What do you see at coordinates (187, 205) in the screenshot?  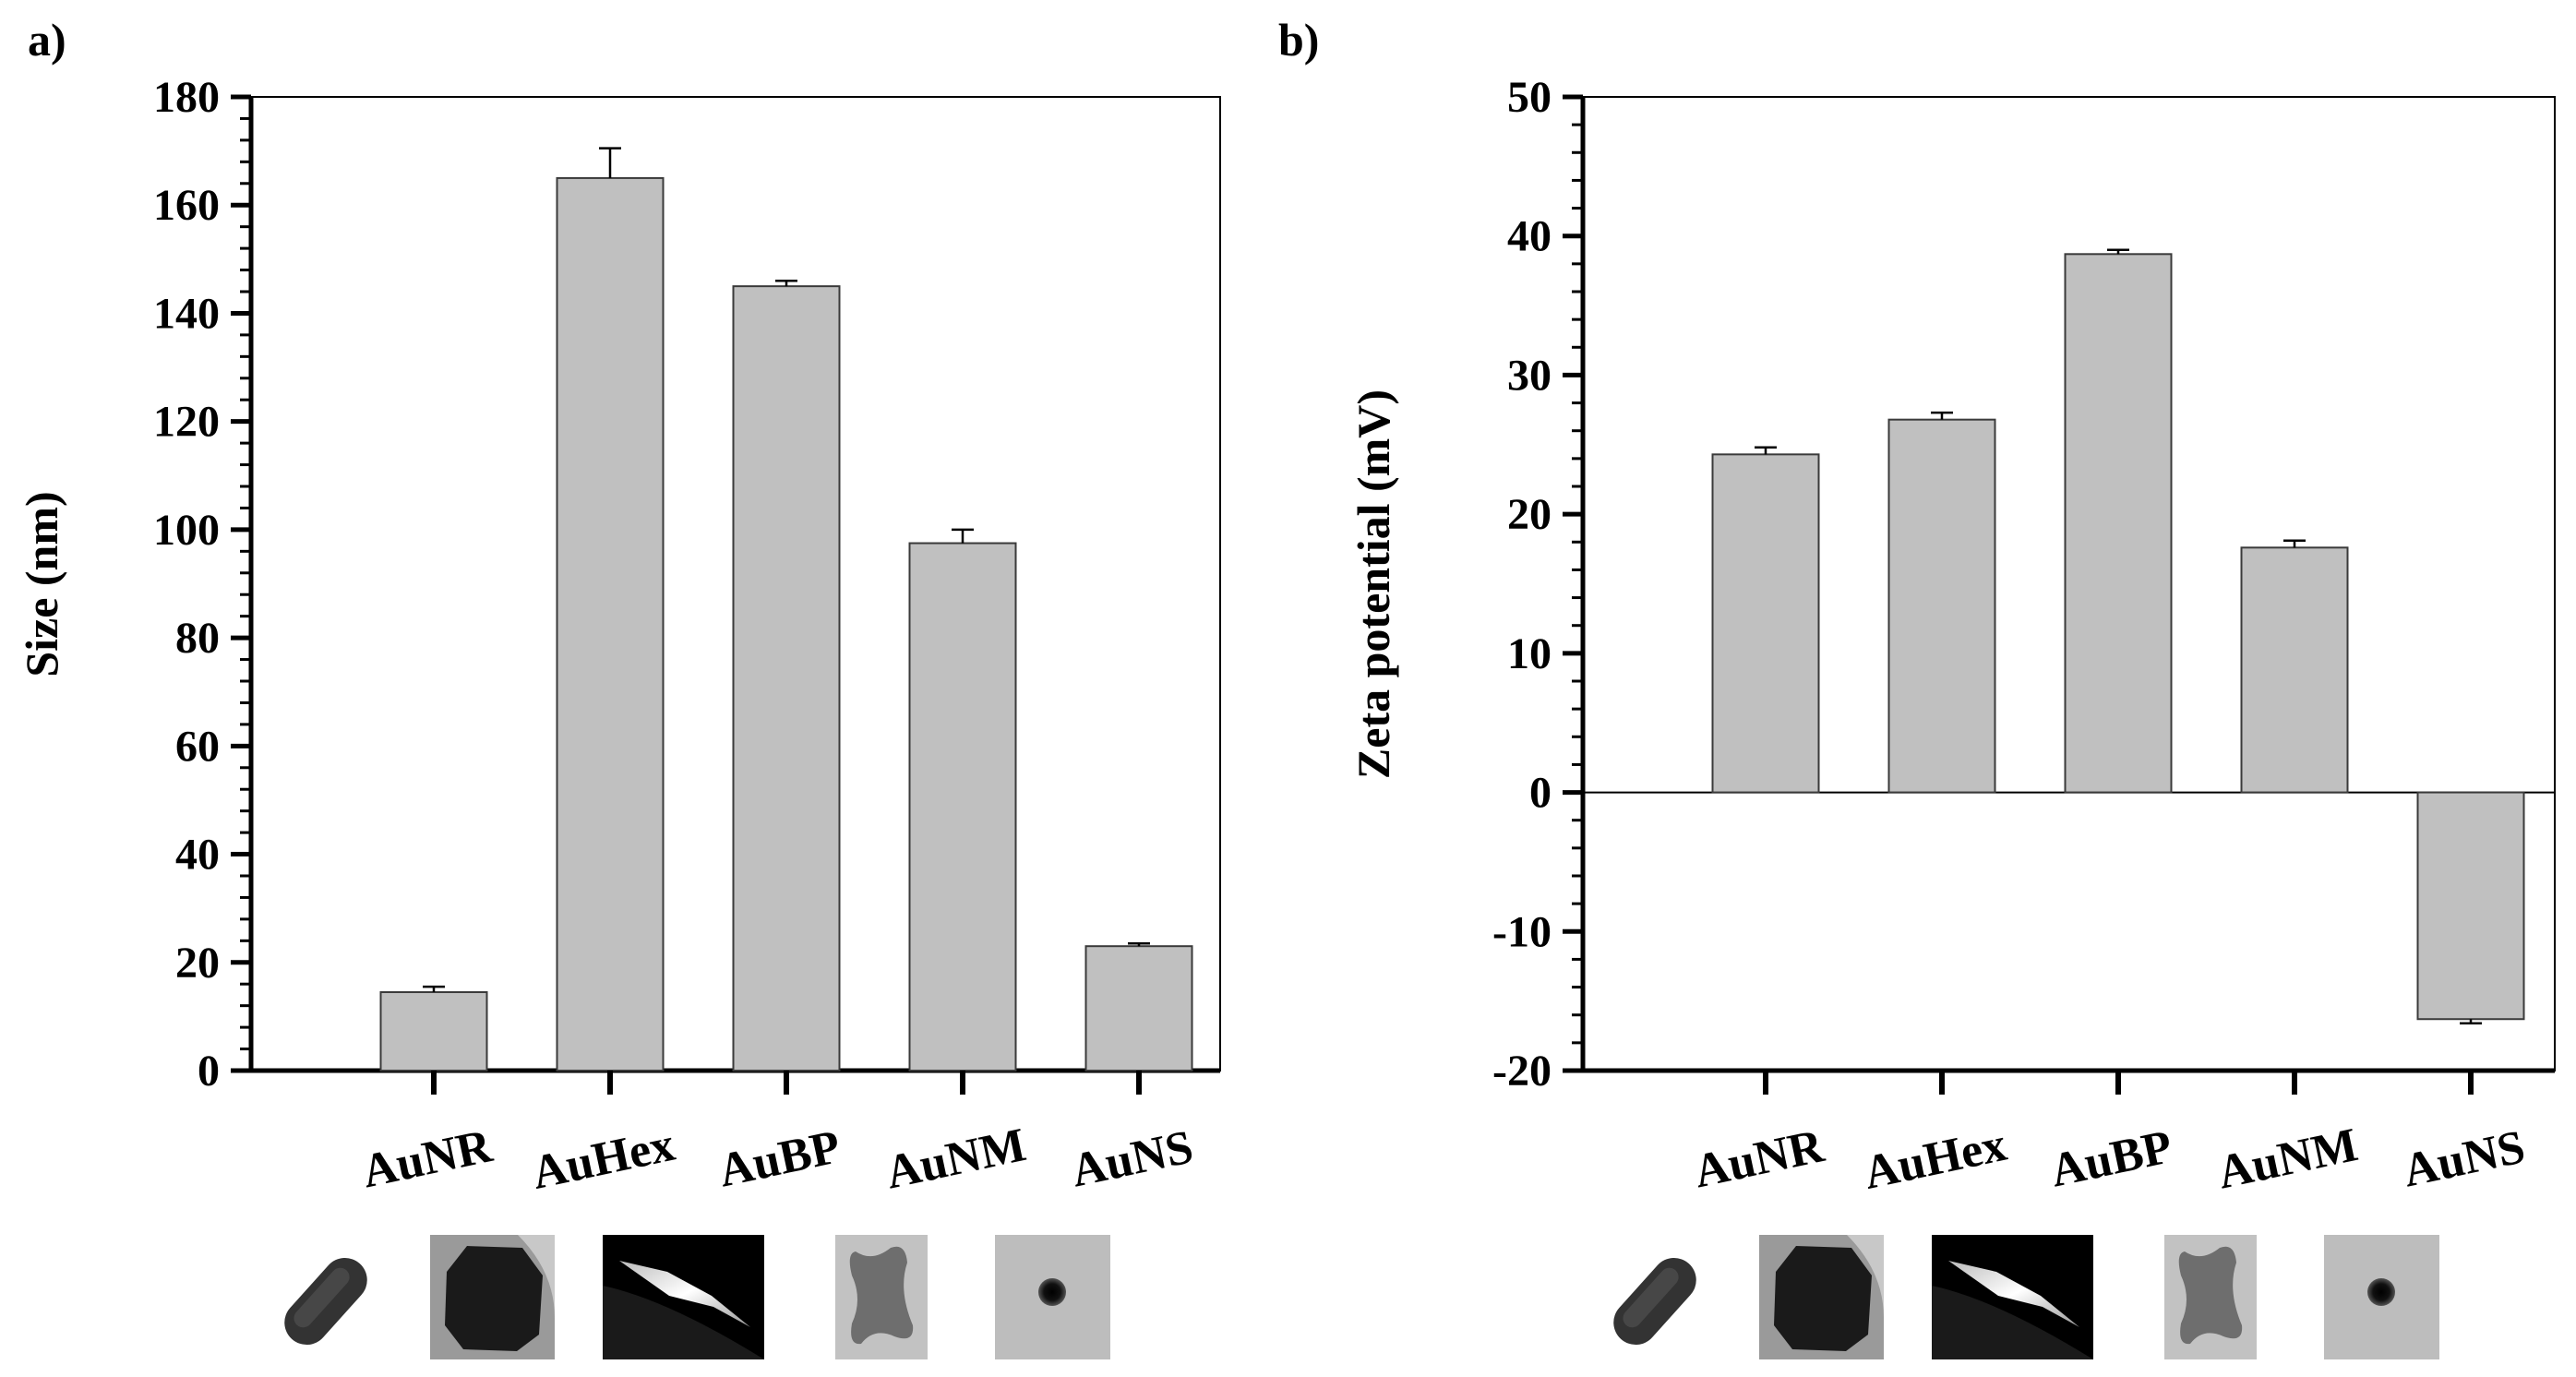 I see `y-tick-label: 160` at bounding box center [187, 205].